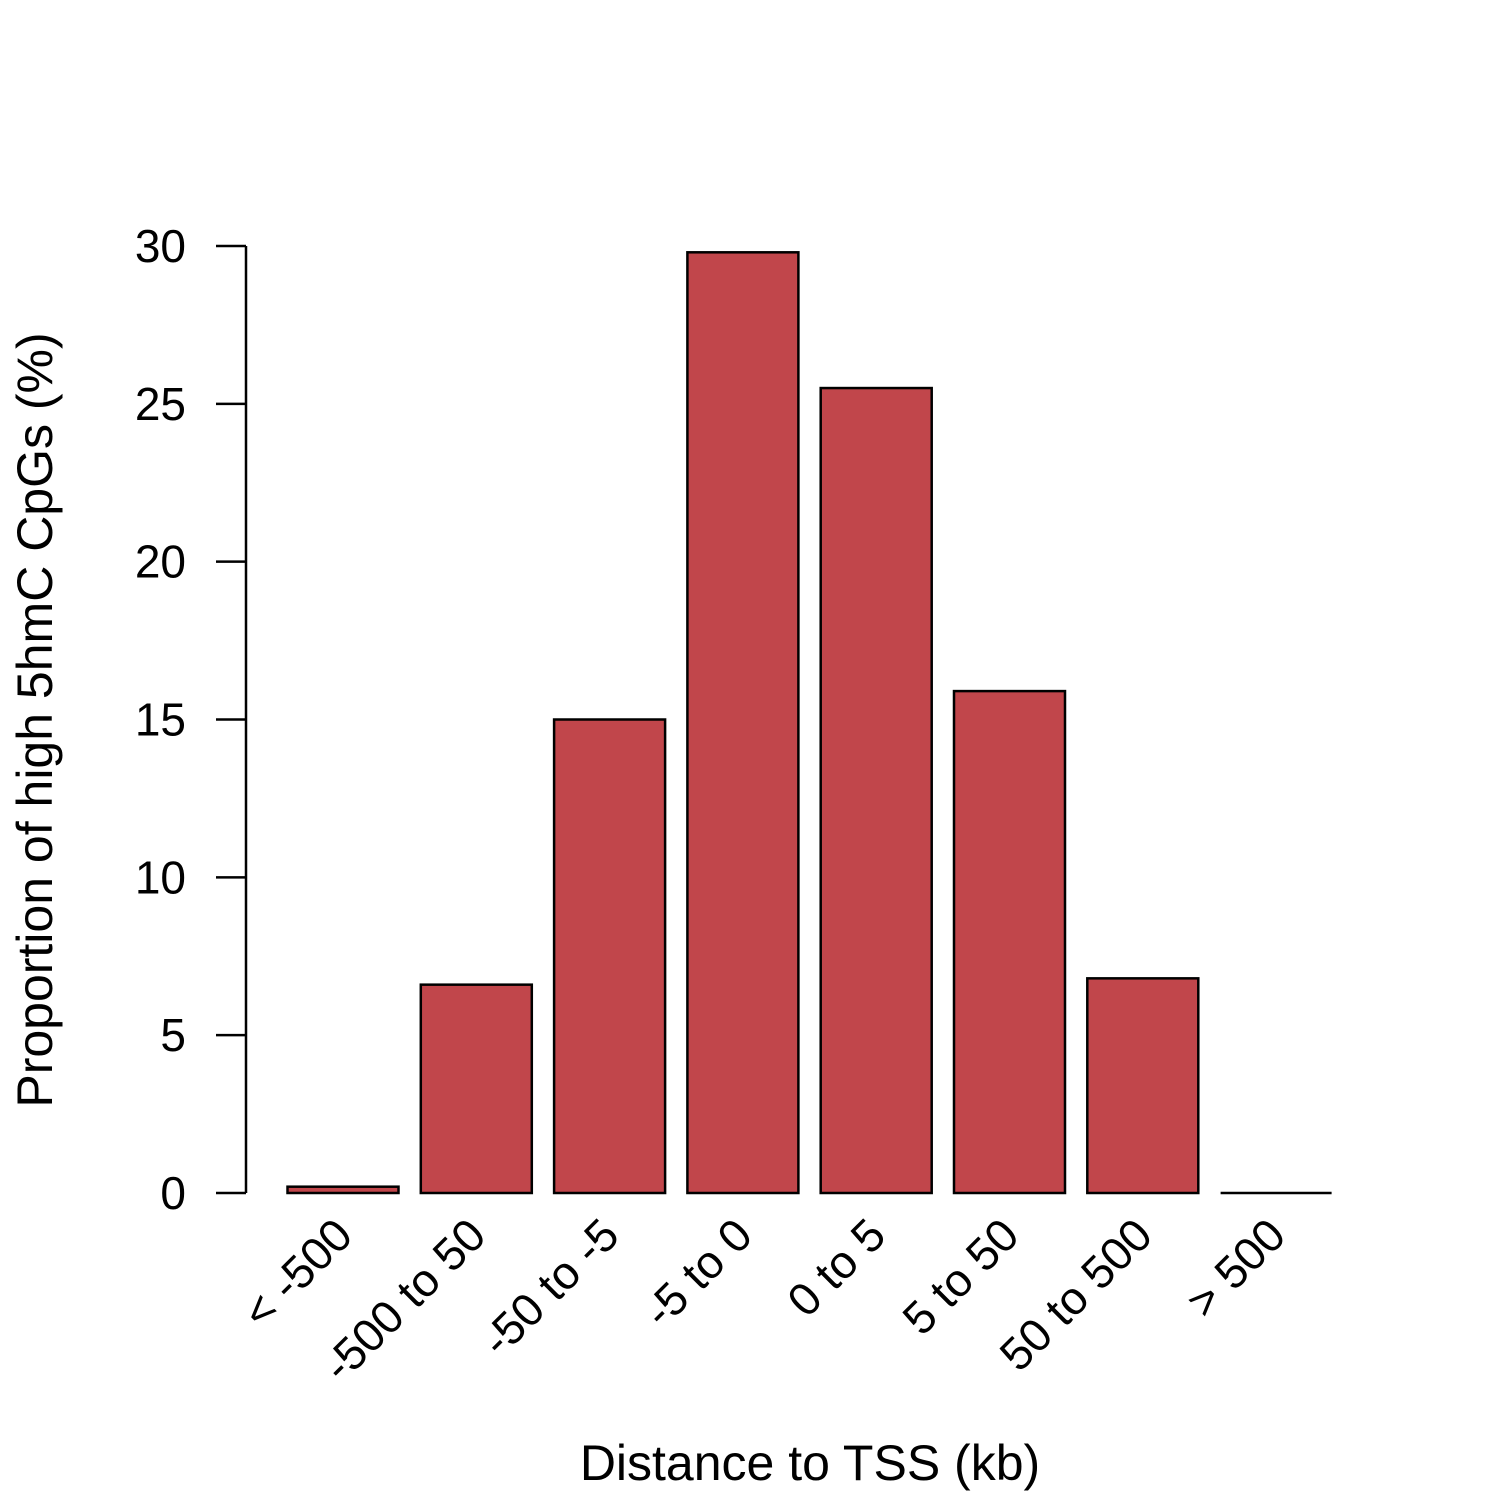  What do you see at coordinates (190, 719) in the screenshot?
I see `y-axis-ticks: 0 5 10 15 20 25 30` at bounding box center [190, 719].